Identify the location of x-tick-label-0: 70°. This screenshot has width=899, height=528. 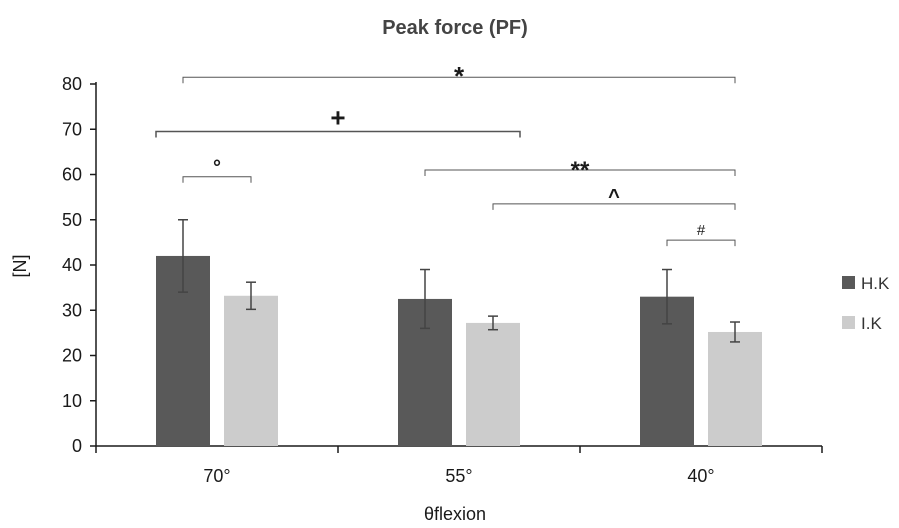
(216, 476).